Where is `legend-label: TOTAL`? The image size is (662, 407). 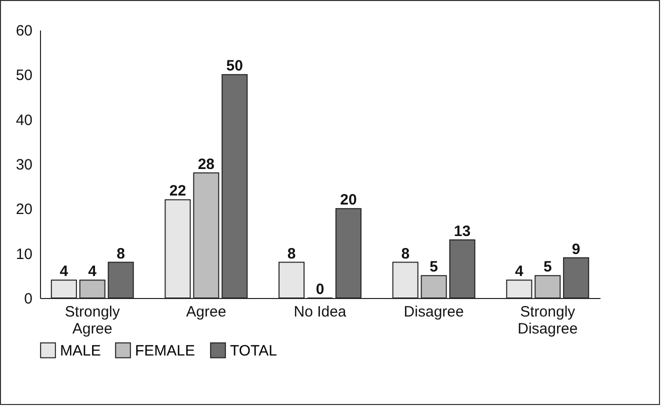
legend-label: TOTAL is located at coordinates (253, 351).